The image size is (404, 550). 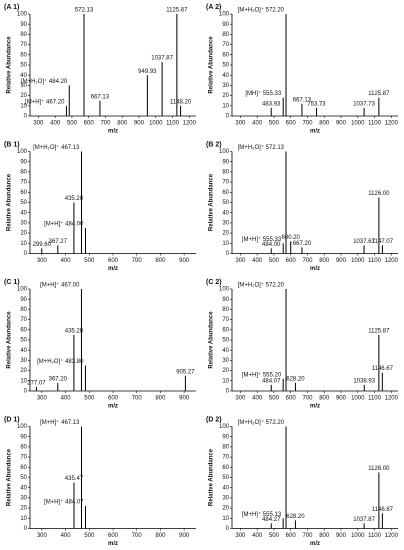 I want to click on peak-label: [M+H]⁺ 555.33, so click(x=262, y=239).